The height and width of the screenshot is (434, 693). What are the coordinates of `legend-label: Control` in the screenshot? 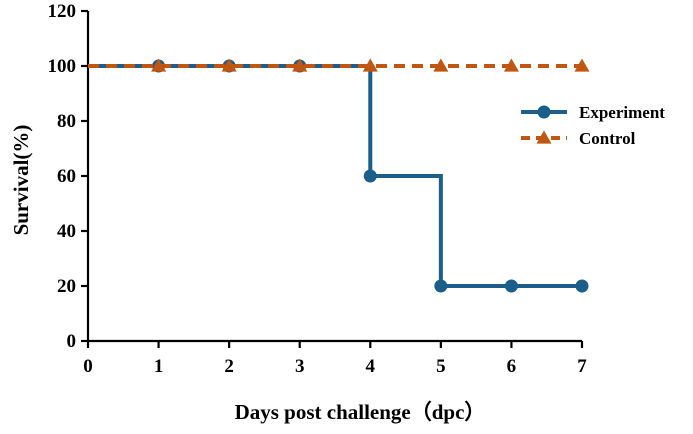 It's located at (607, 138).